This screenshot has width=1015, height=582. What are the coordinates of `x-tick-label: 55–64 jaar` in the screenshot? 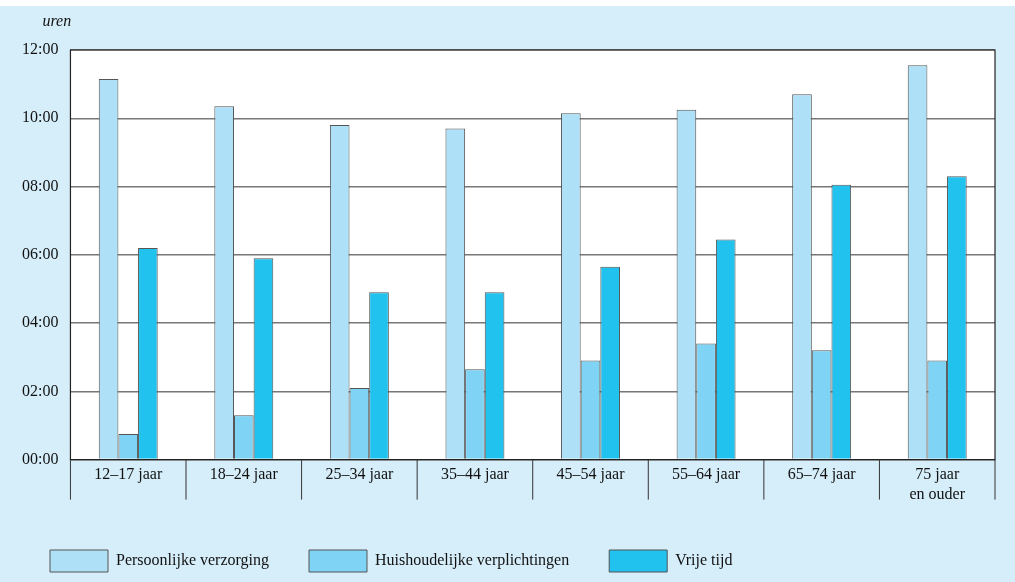 It's located at (706, 474).